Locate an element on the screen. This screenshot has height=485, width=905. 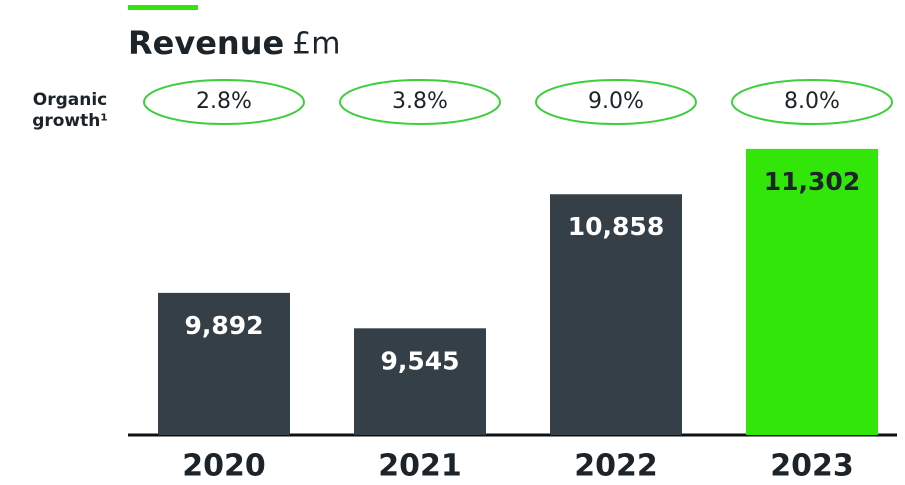
x-tick-label: 2021 is located at coordinates (420, 466).